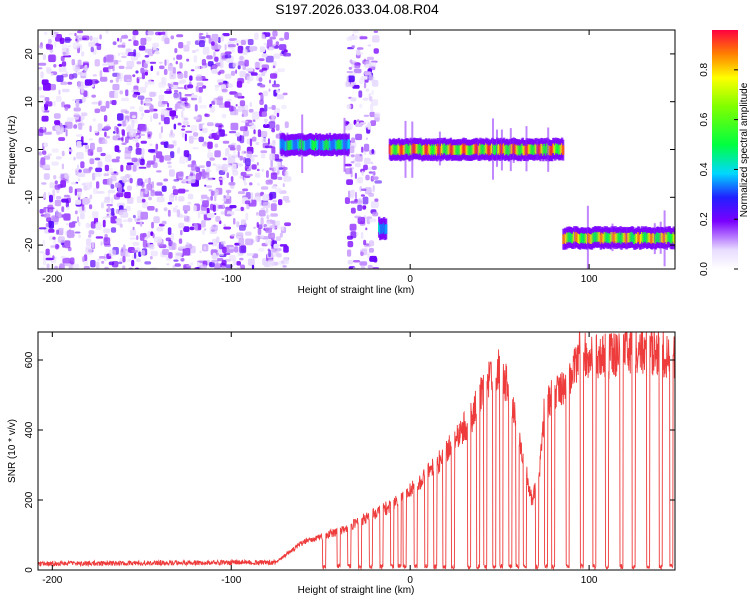  Describe the element at coordinates (704, 269) in the screenshot. I see `colorbar-tick-label: 0.0` at that location.